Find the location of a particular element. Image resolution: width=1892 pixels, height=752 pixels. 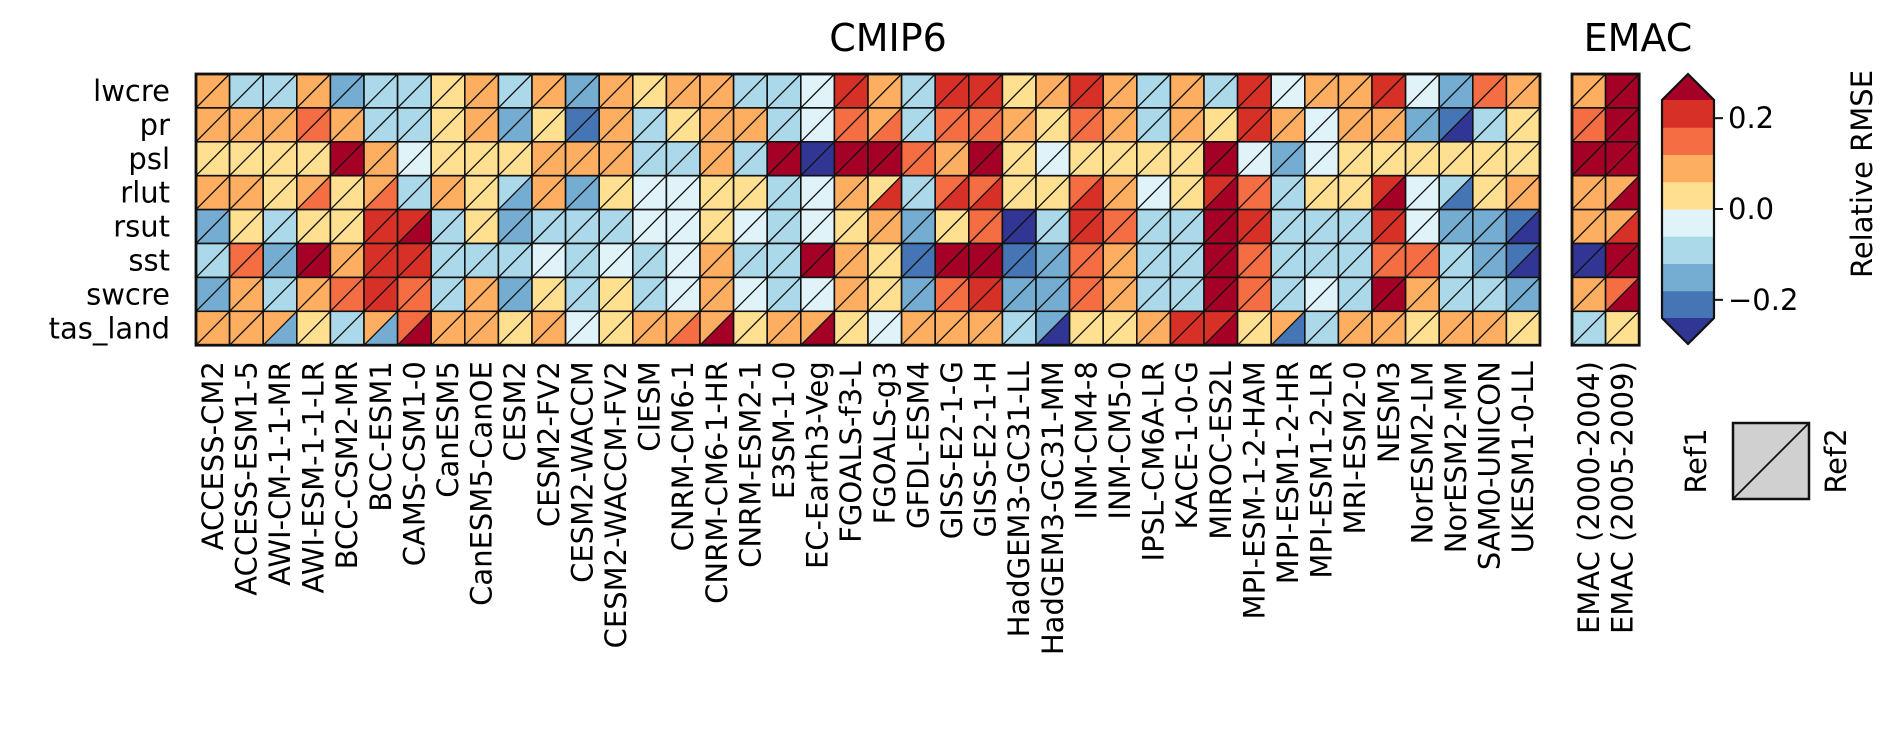

colorbar-tick-label: −0.2 is located at coordinates (1763, 300).